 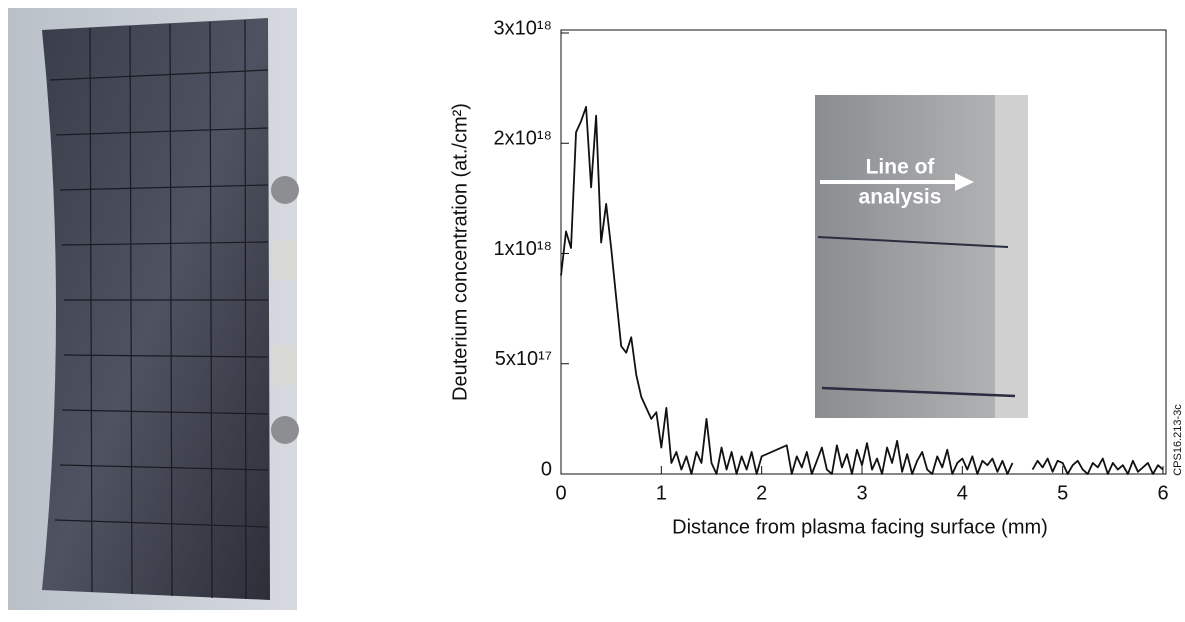 I want to click on y-tick-label: 0, so click(x=546, y=469).